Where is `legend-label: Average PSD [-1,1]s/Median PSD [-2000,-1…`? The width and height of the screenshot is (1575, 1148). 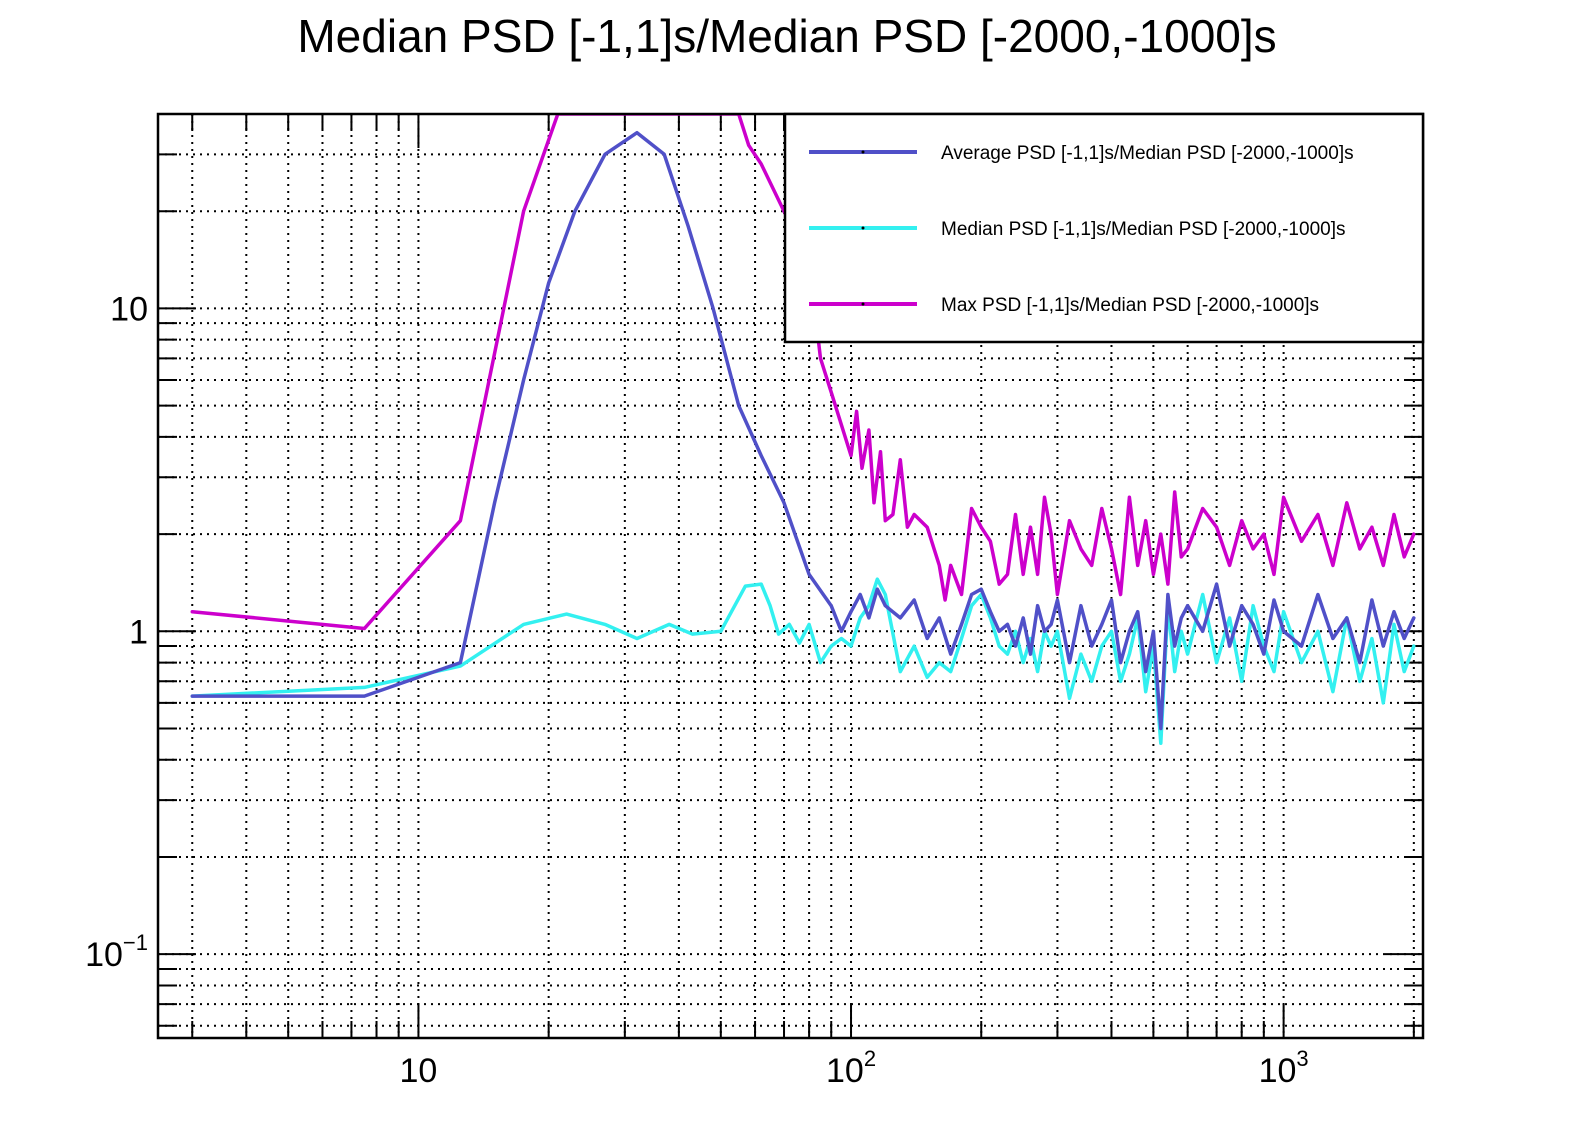 legend-label: Average PSD [-1,1]s/Median PSD [-2000,-1… is located at coordinates (1147, 153).